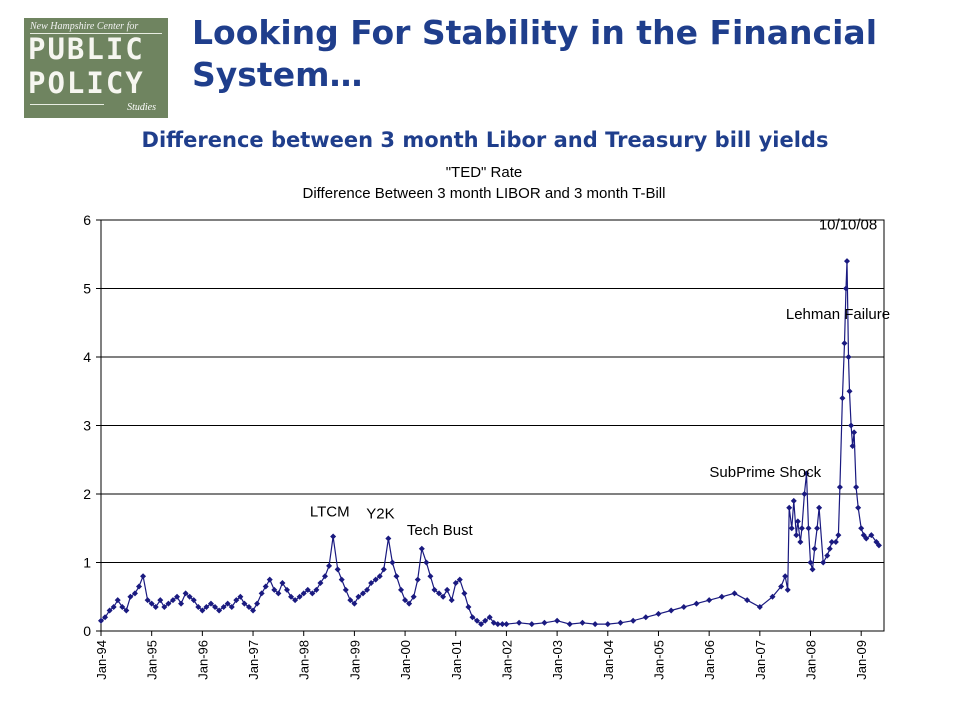  What do you see at coordinates (202, 660) in the screenshot?
I see `x-tick-label: Jan-96` at bounding box center [202, 660].